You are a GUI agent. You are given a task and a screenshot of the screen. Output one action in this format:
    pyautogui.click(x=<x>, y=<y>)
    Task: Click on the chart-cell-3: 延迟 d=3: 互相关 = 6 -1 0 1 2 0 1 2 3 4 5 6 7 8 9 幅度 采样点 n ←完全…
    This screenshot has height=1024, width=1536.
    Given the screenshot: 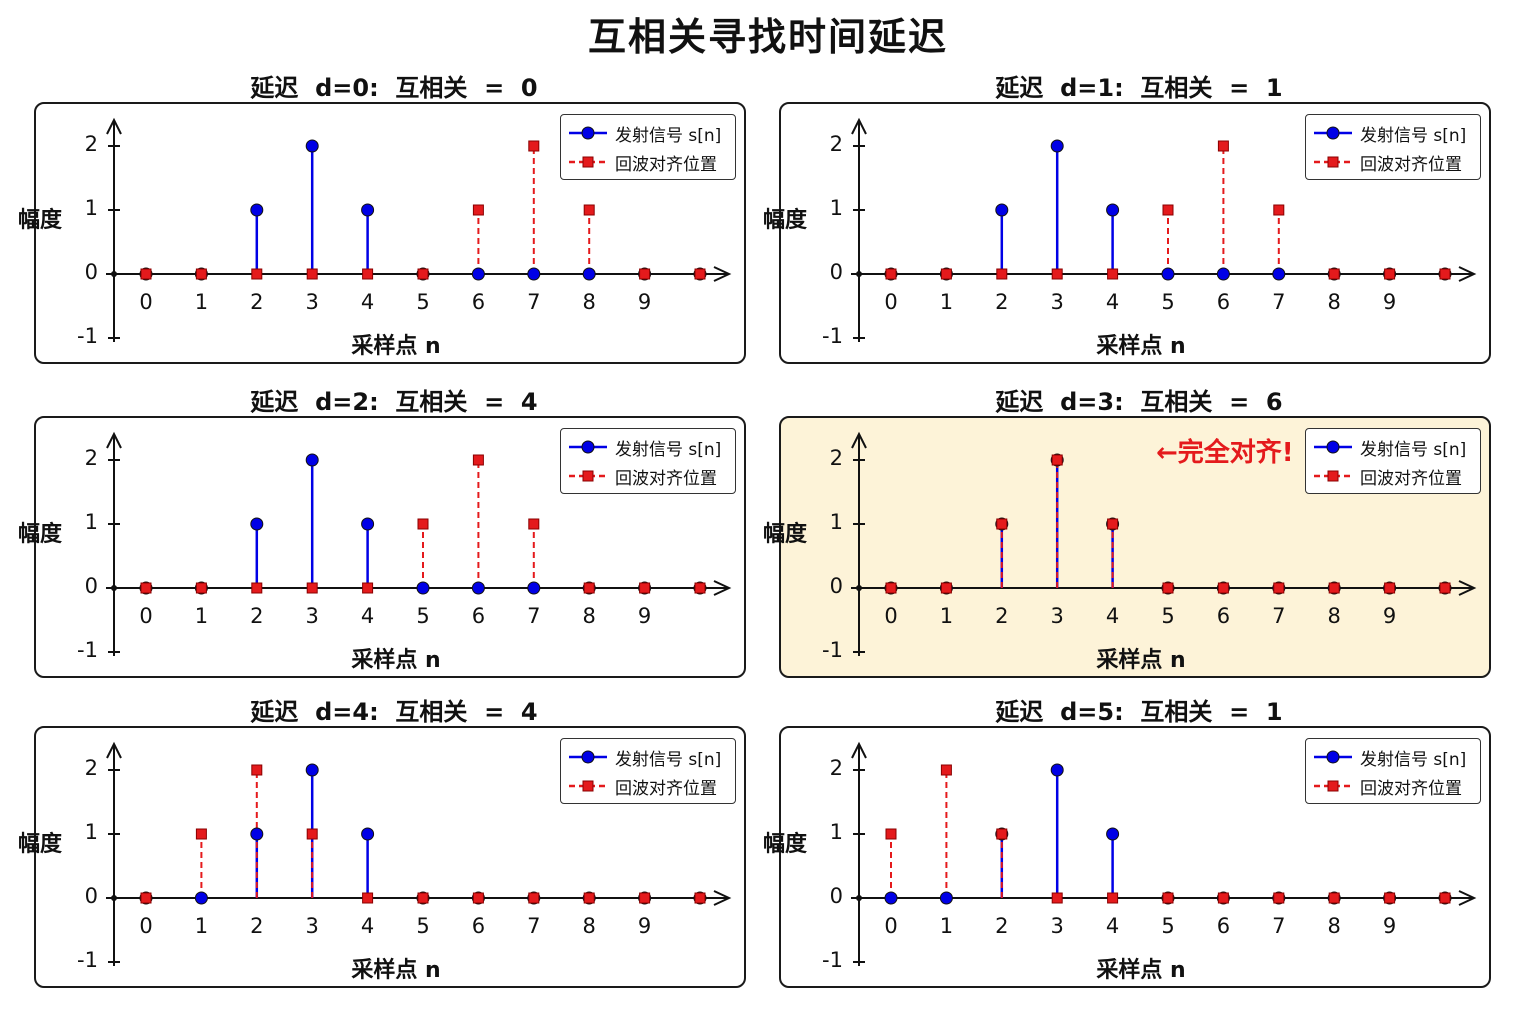 What is the action you would take?
    pyautogui.click(x=1131, y=538)
    